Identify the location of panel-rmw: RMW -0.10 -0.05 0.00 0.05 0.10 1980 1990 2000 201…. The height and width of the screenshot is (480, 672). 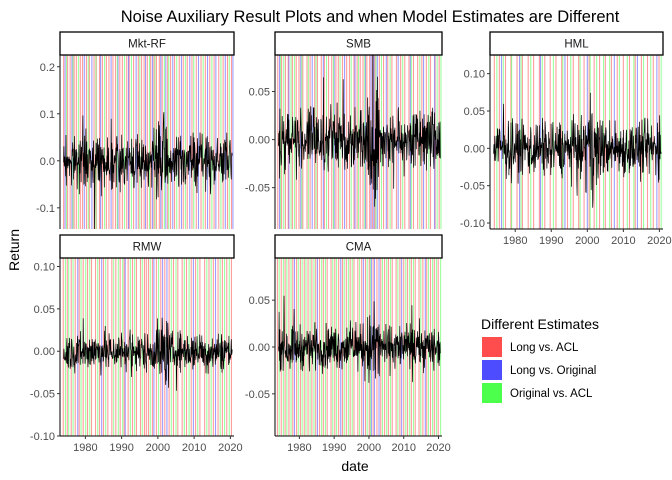
(136, 344).